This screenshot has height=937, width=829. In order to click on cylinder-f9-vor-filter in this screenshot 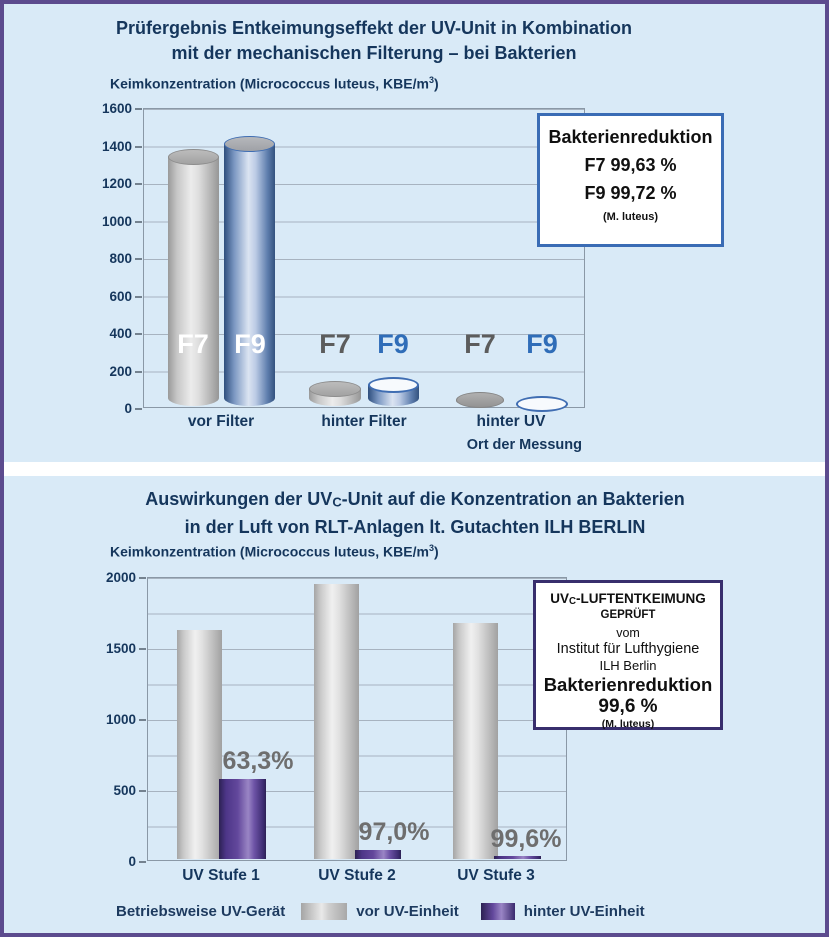, I will do `click(249, 270)`.